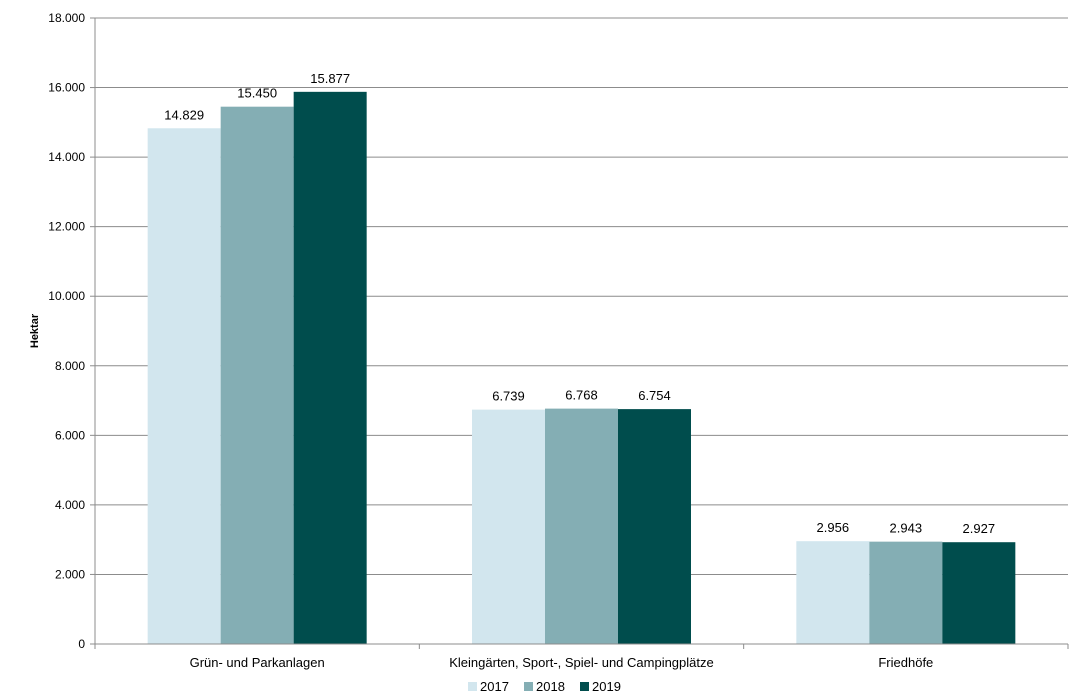 This screenshot has width=1072, height=700. What do you see at coordinates (833, 527) in the screenshot?
I see `data-label: 2.956` at bounding box center [833, 527].